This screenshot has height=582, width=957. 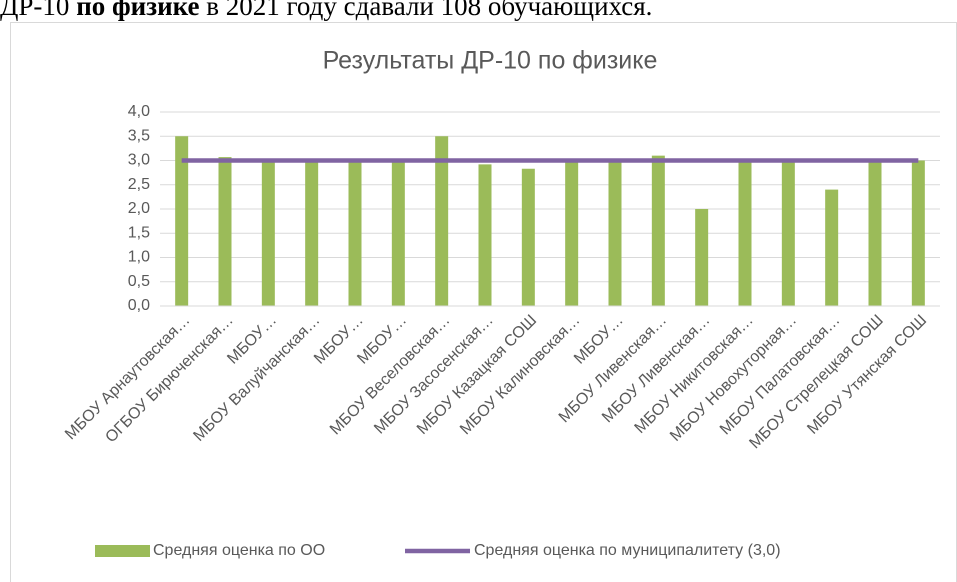 I want to click on y-tick-label: 0,5, so click(x=139, y=281).